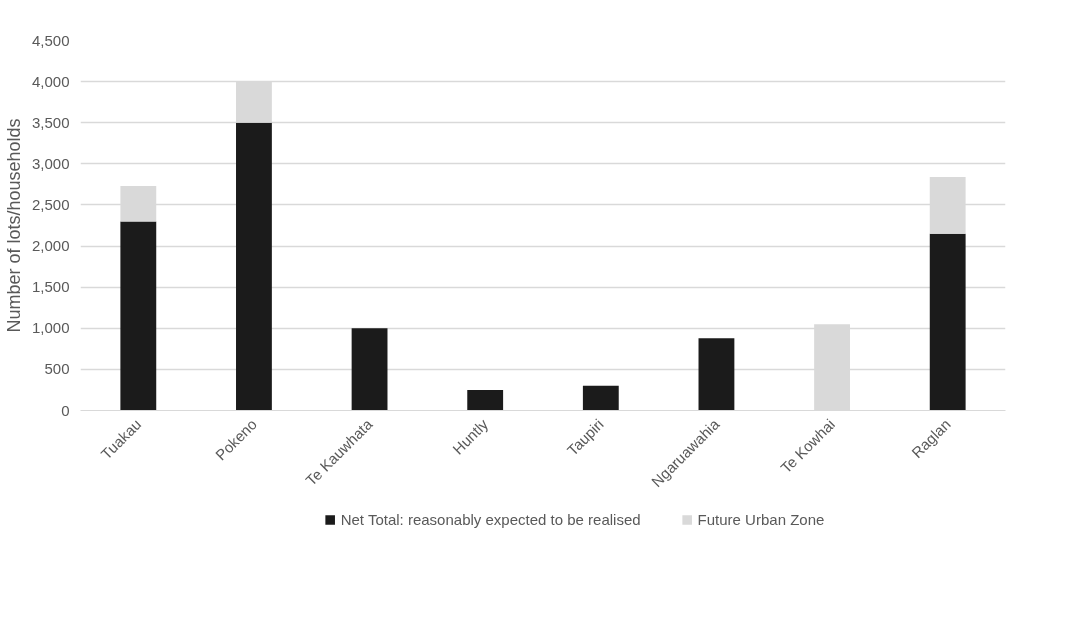 The height and width of the screenshot is (637, 1092). I want to click on y-tick-label: 2,500, so click(50, 204).